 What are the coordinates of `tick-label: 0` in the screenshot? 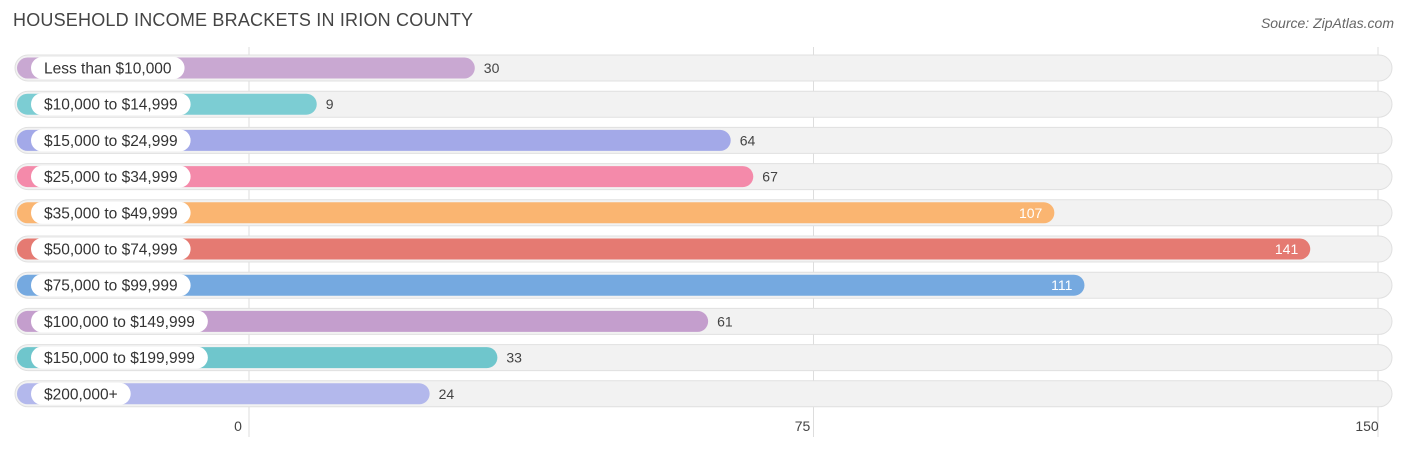 It's located at (238, 426).